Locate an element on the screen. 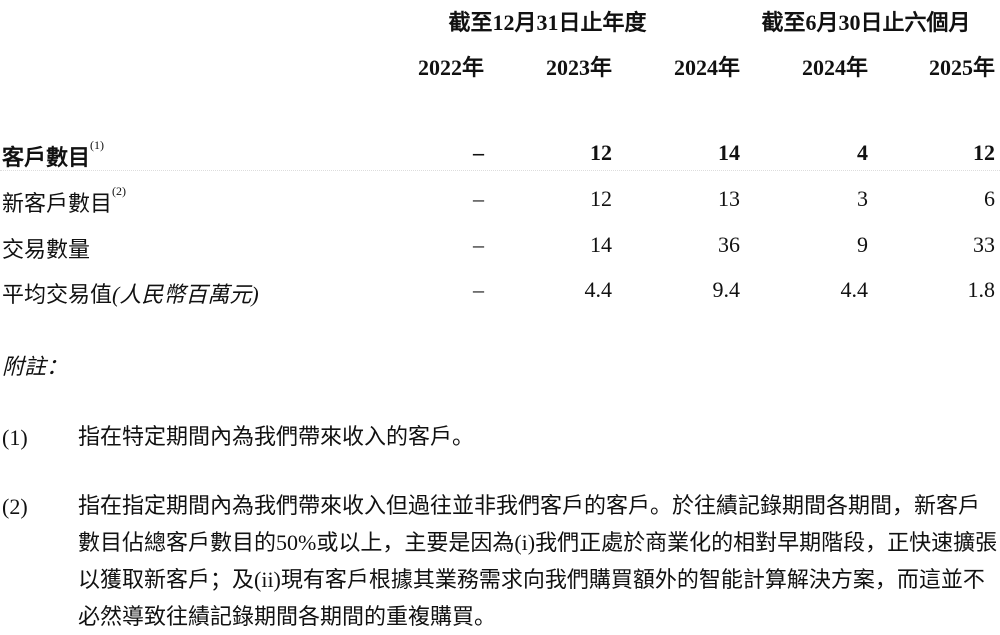 The height and width of the screenshot is (635, 1000). notes-heading: 附註： is located at coordinates (35, 366).